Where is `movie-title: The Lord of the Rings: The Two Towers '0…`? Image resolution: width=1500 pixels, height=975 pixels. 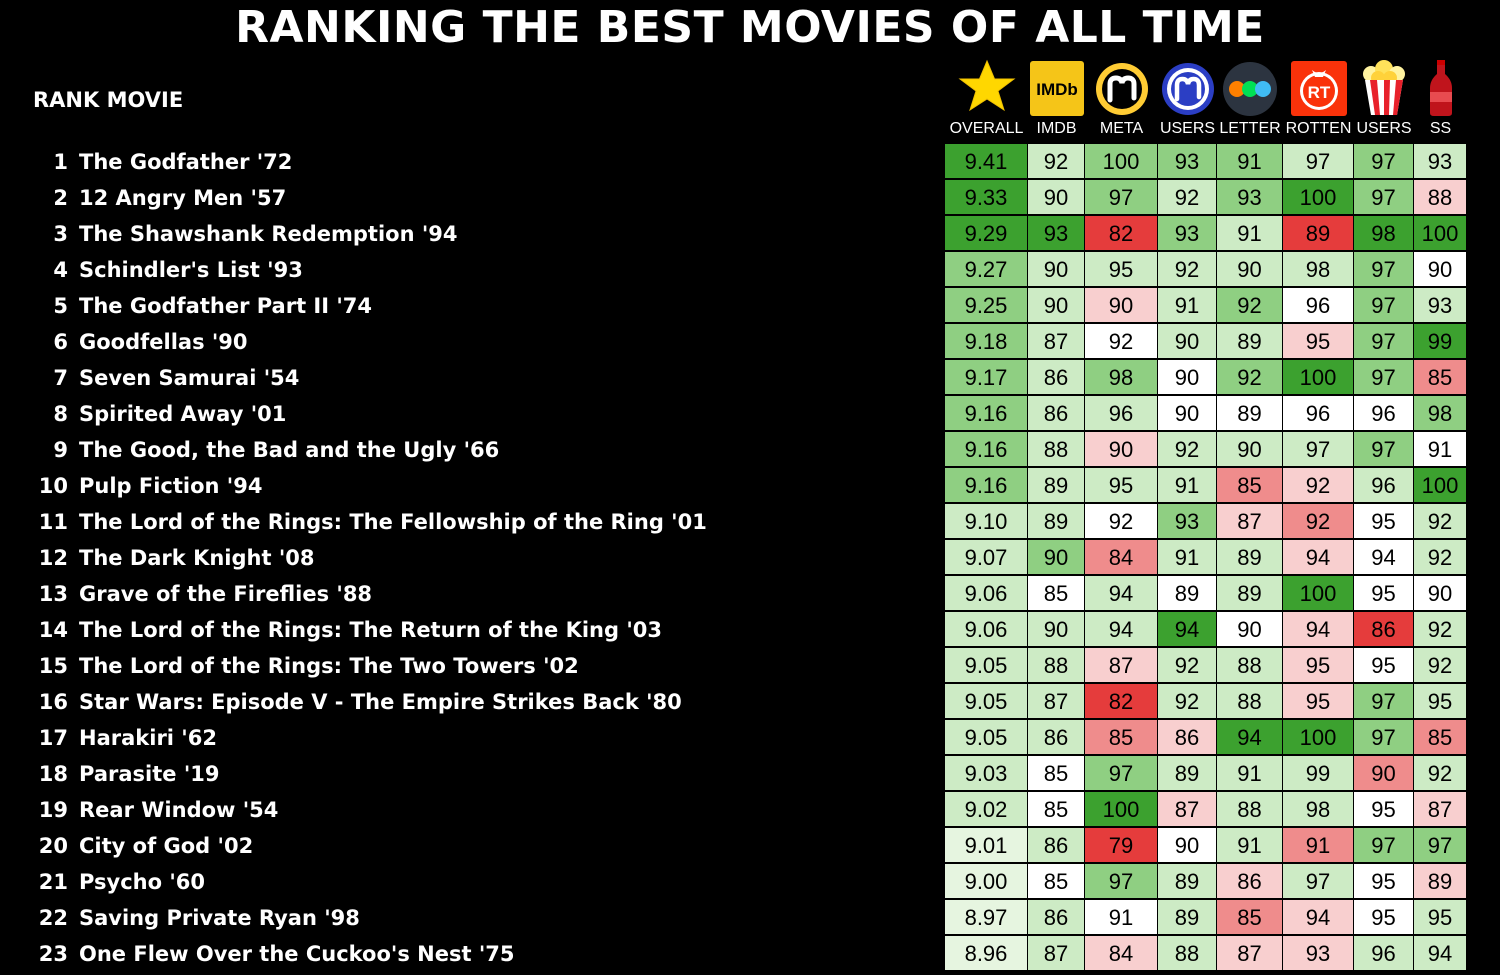
movie-title: The Lord of the Rings: The Two Towers '0… is located at coordinates (329, 666).